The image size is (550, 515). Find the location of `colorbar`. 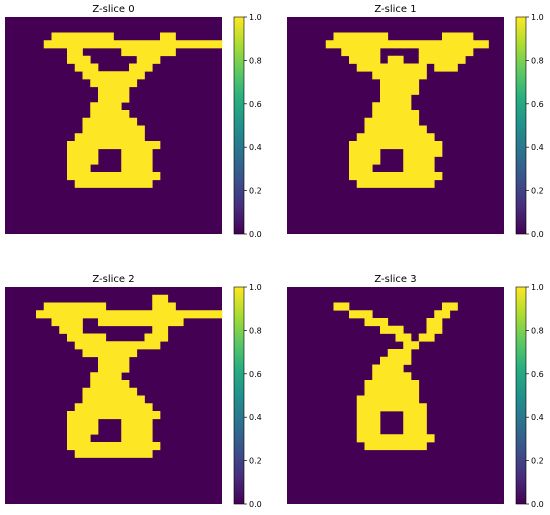

colorbar is located at coordinates (239, 395).